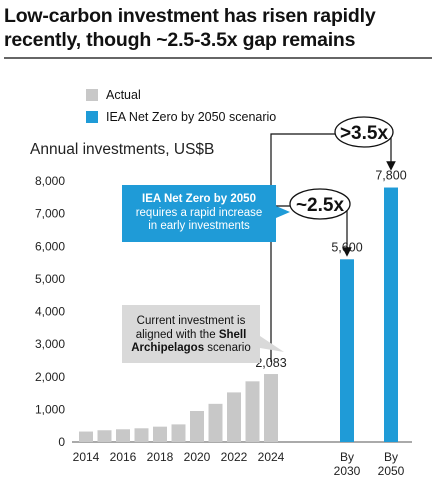 This screenshot has height=488, width=436. Describe the element at coordinates (92, 117) in the screenshot. I see `legend-swatch-scenario` at that location.